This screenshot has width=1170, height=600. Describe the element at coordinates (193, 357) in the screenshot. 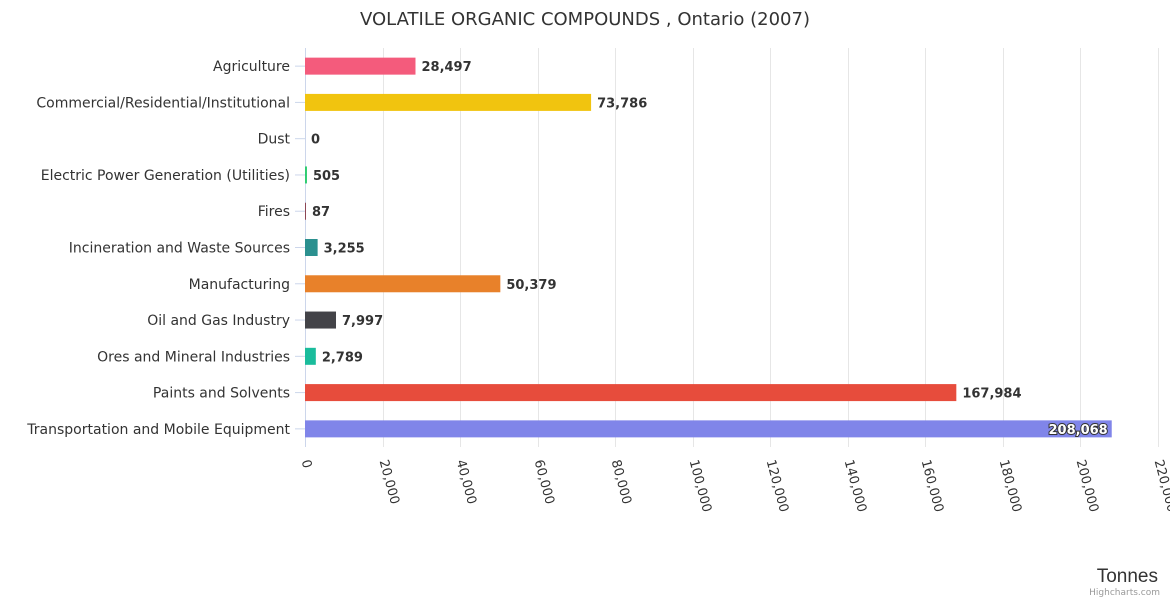

I see `category-label: Ores and Mineral Industries` at that location.